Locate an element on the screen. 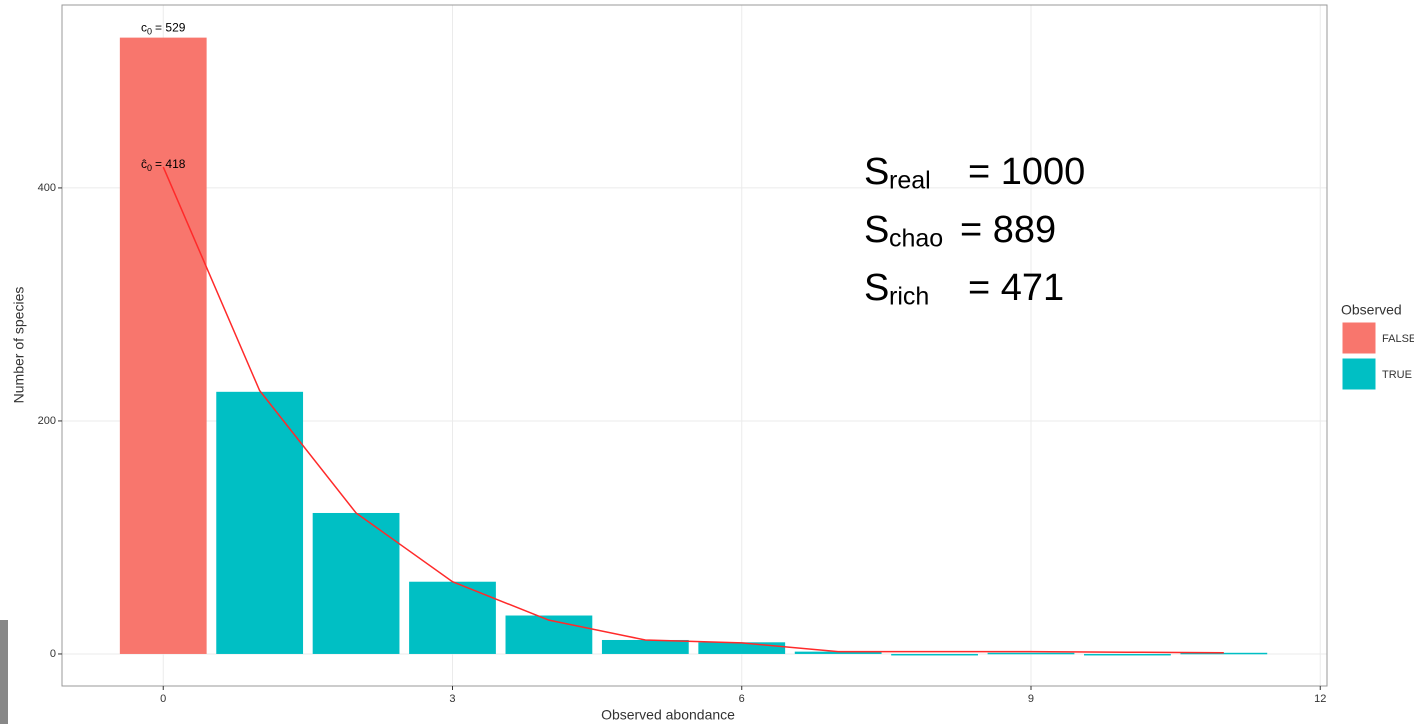 Image resolution: width=1414 pixels, height=724 pixels. x-tick-label: 3 is located at coordinates (452, 699).